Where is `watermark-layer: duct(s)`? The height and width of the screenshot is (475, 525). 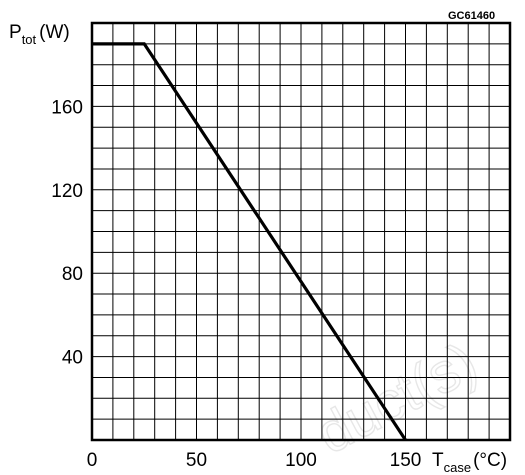 watermark-layer: duct(s) is located at coordinates (396, 397).